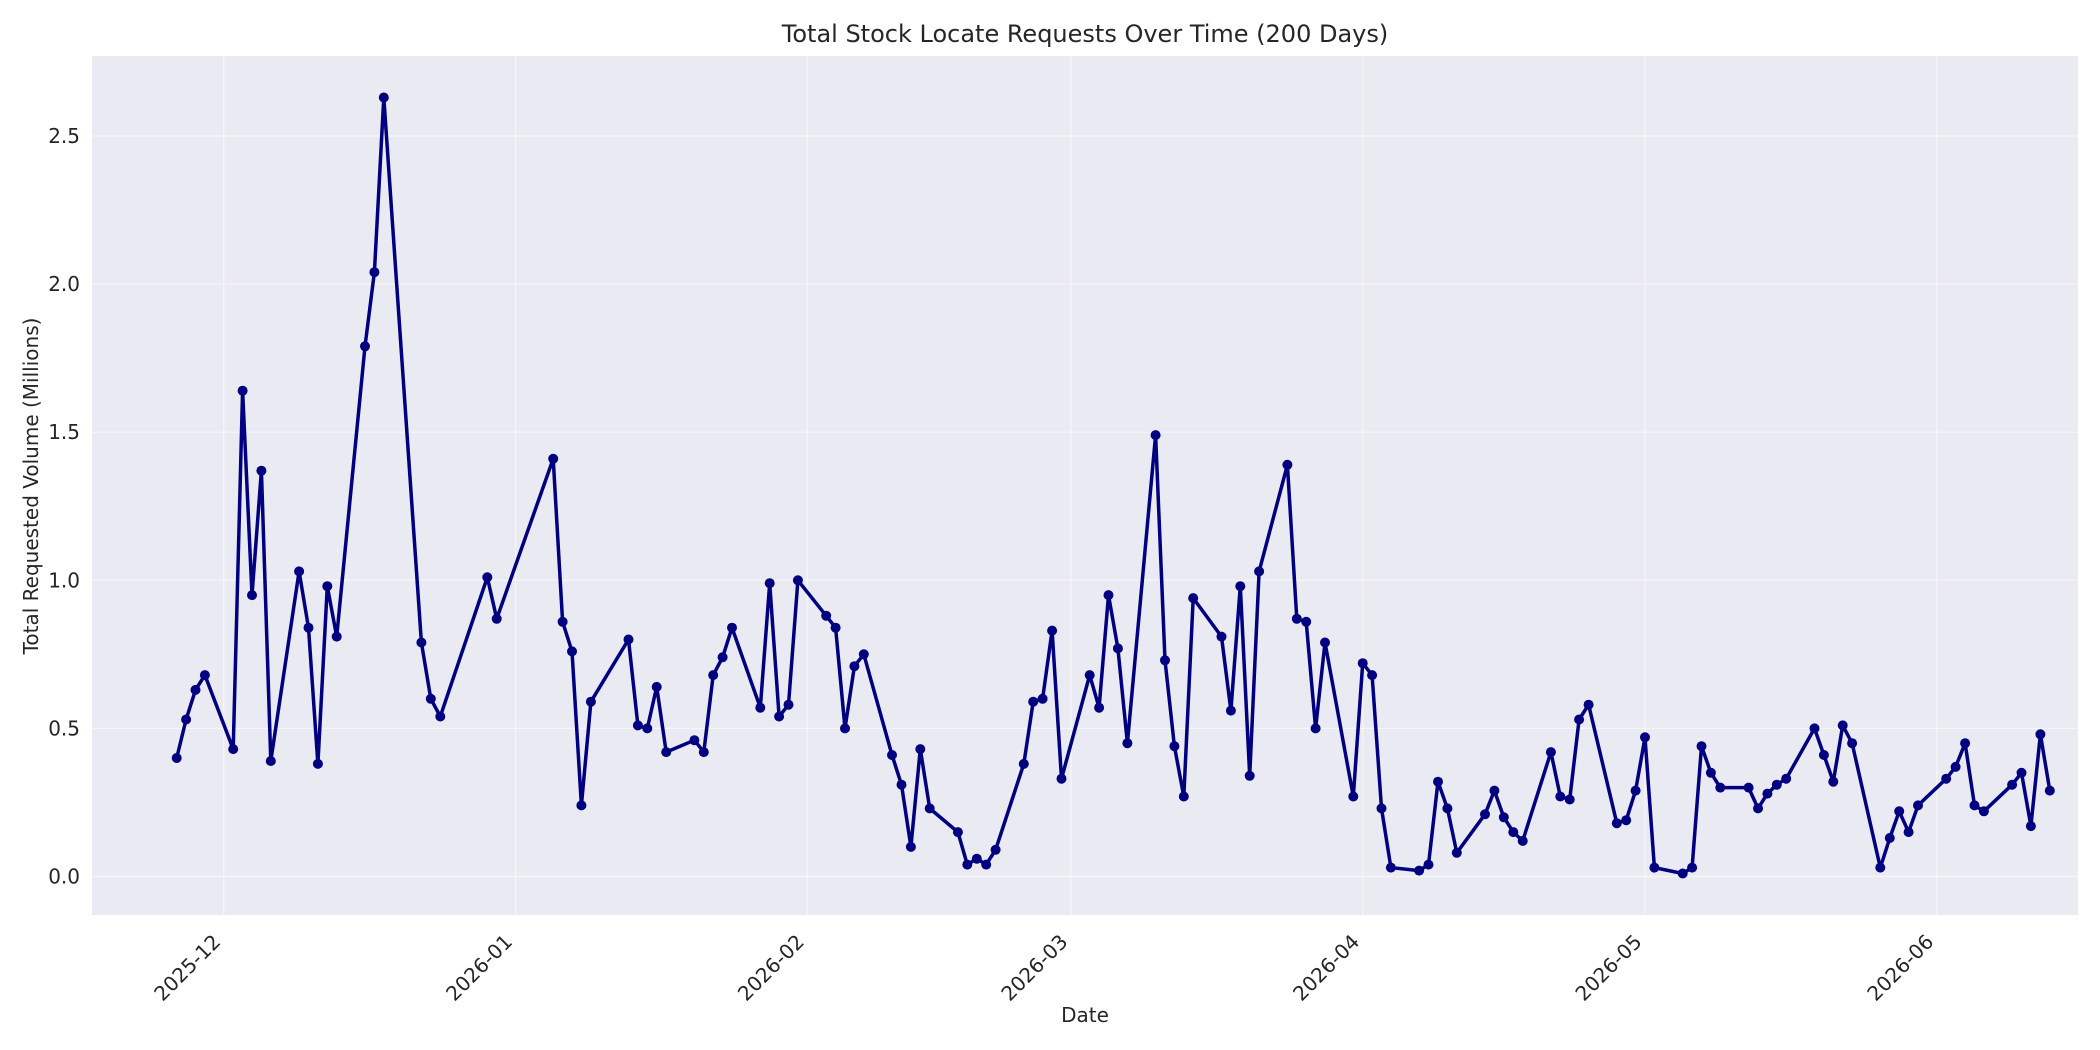  Describe the element at coordinates (64, 506) in the screenshot. I see `y-tick-labels: 0.0 0.5 1.0 1.5 2.0 2.5` at that location.